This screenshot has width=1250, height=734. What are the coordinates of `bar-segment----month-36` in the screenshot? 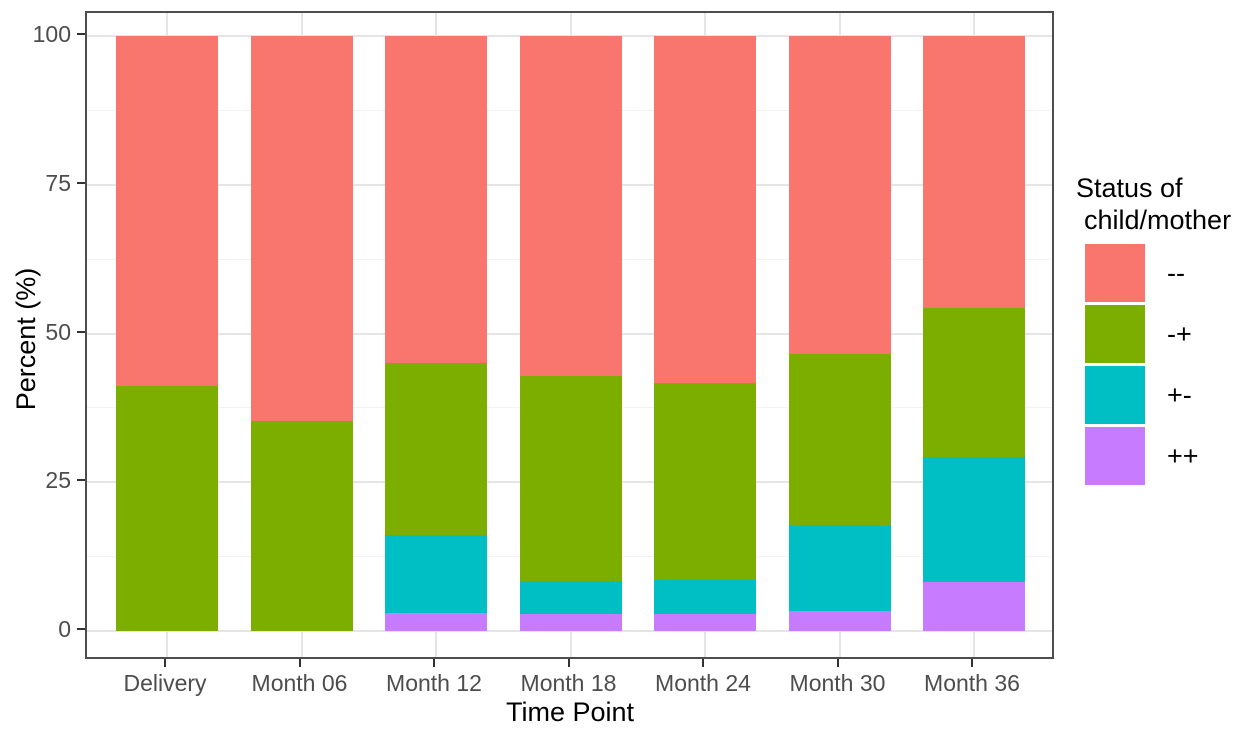 It's located at (974, 172).